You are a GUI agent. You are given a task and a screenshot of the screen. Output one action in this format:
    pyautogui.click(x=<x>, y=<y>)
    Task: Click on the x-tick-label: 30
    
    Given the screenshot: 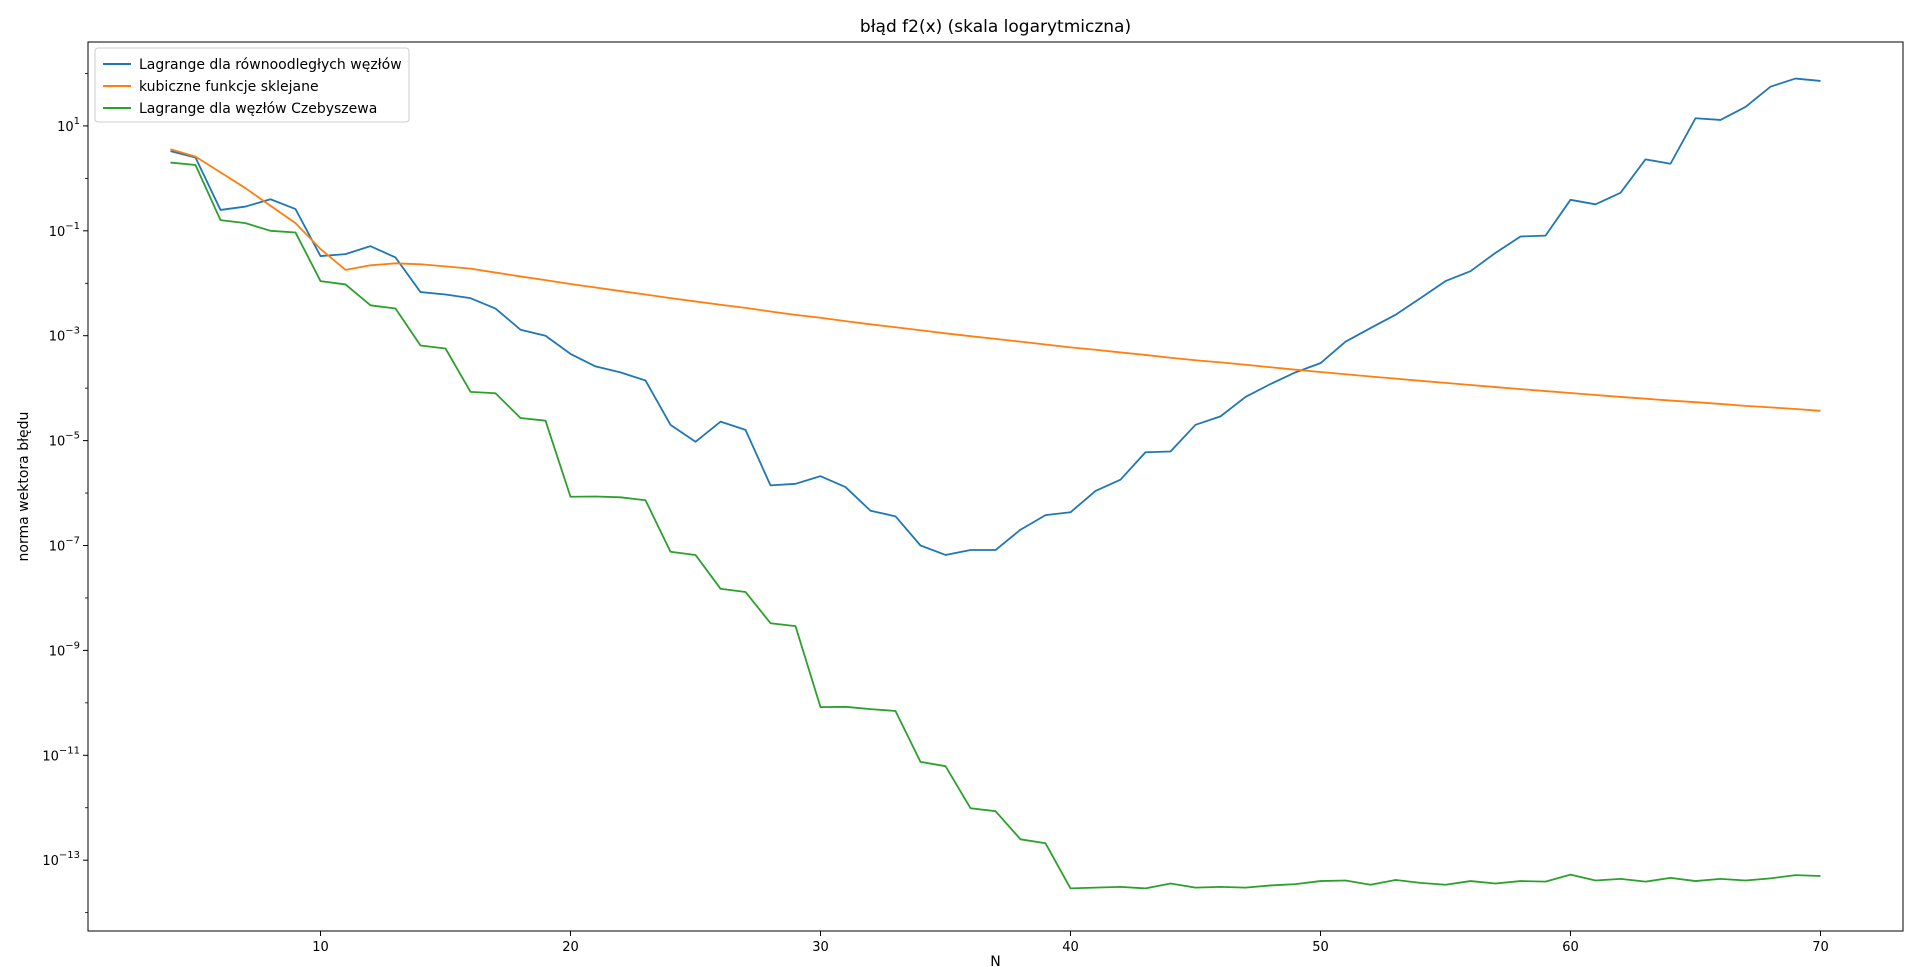 What is the action you would take?
    pyautogui.click(x=820, y=947)
    